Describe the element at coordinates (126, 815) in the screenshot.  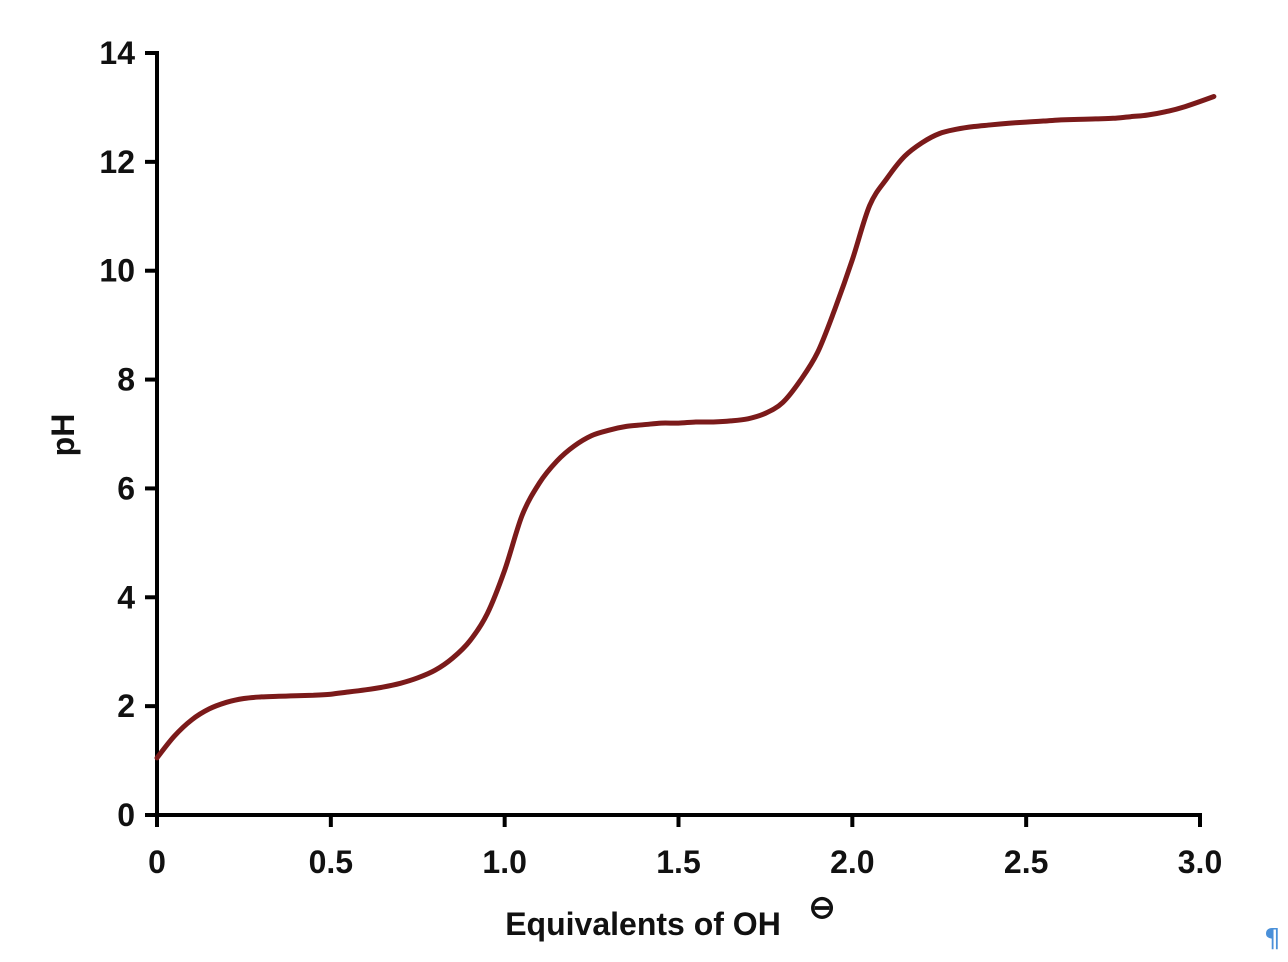
I see `y-tick-label: 0` at that location.